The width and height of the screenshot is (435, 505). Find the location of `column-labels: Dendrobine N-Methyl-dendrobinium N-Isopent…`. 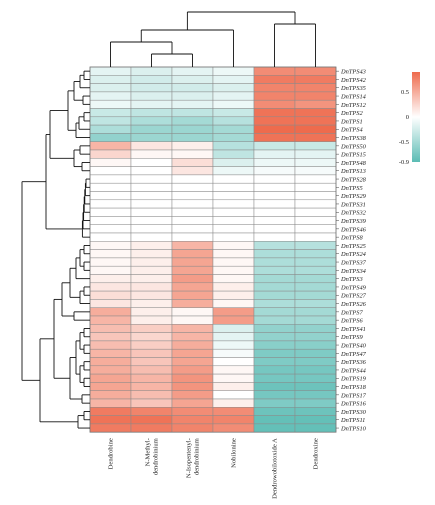

column-labels: Dendrobine N-Methyl-dendrobinium N-Isopent… is located at coordinates (214, 467).